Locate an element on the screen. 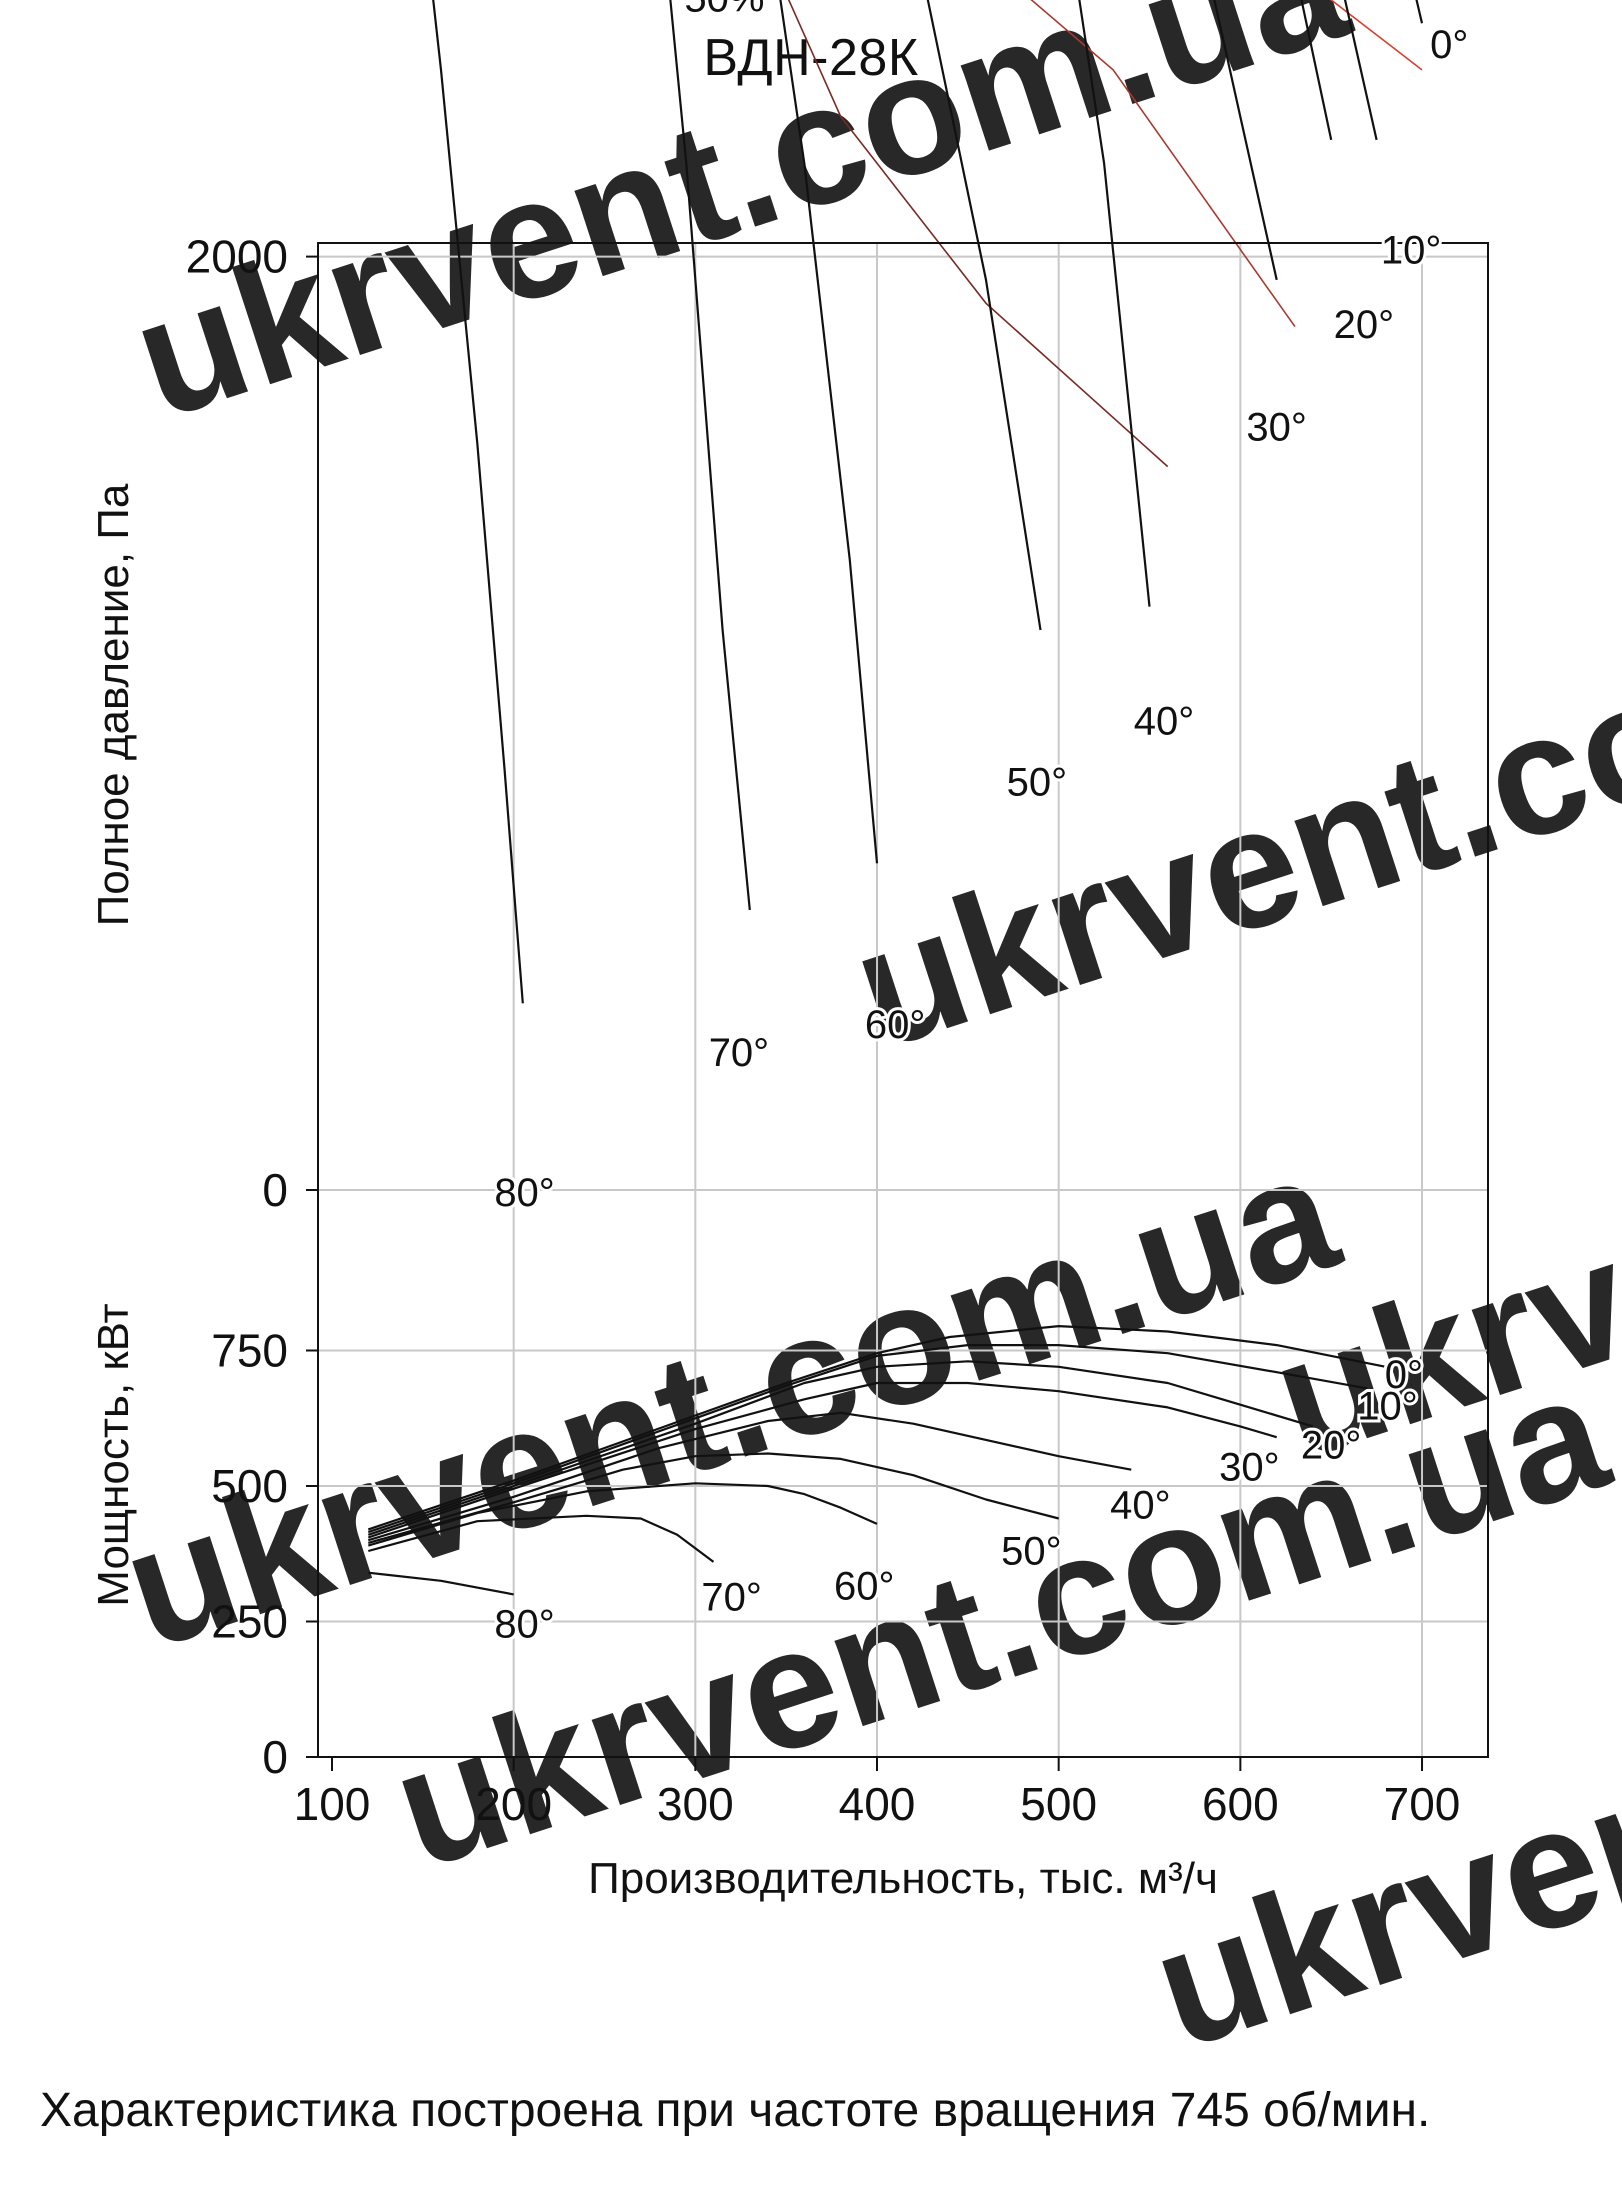 Image resolution: width=1622 pixels, height=2212 pixels. chart-title: ВДН-28К is located at coordinates (811, 58).